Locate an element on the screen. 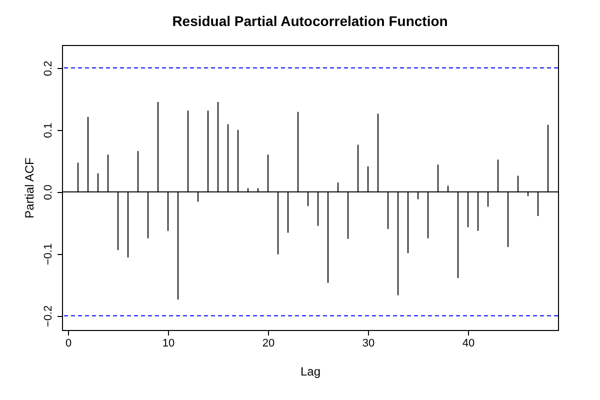 Image resolution: width=600 pixels, height=400 pixels. y-tick-label: 0.0 is located at coordinates (48, 192).